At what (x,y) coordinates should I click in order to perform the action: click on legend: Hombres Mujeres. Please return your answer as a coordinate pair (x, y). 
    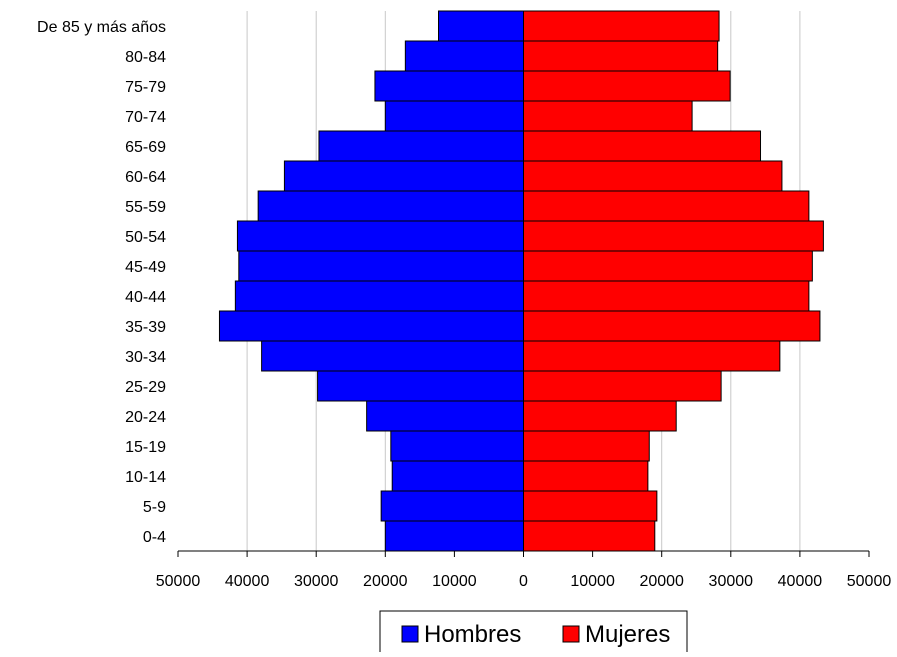
    Looking at the image, I should click on (533, 632).